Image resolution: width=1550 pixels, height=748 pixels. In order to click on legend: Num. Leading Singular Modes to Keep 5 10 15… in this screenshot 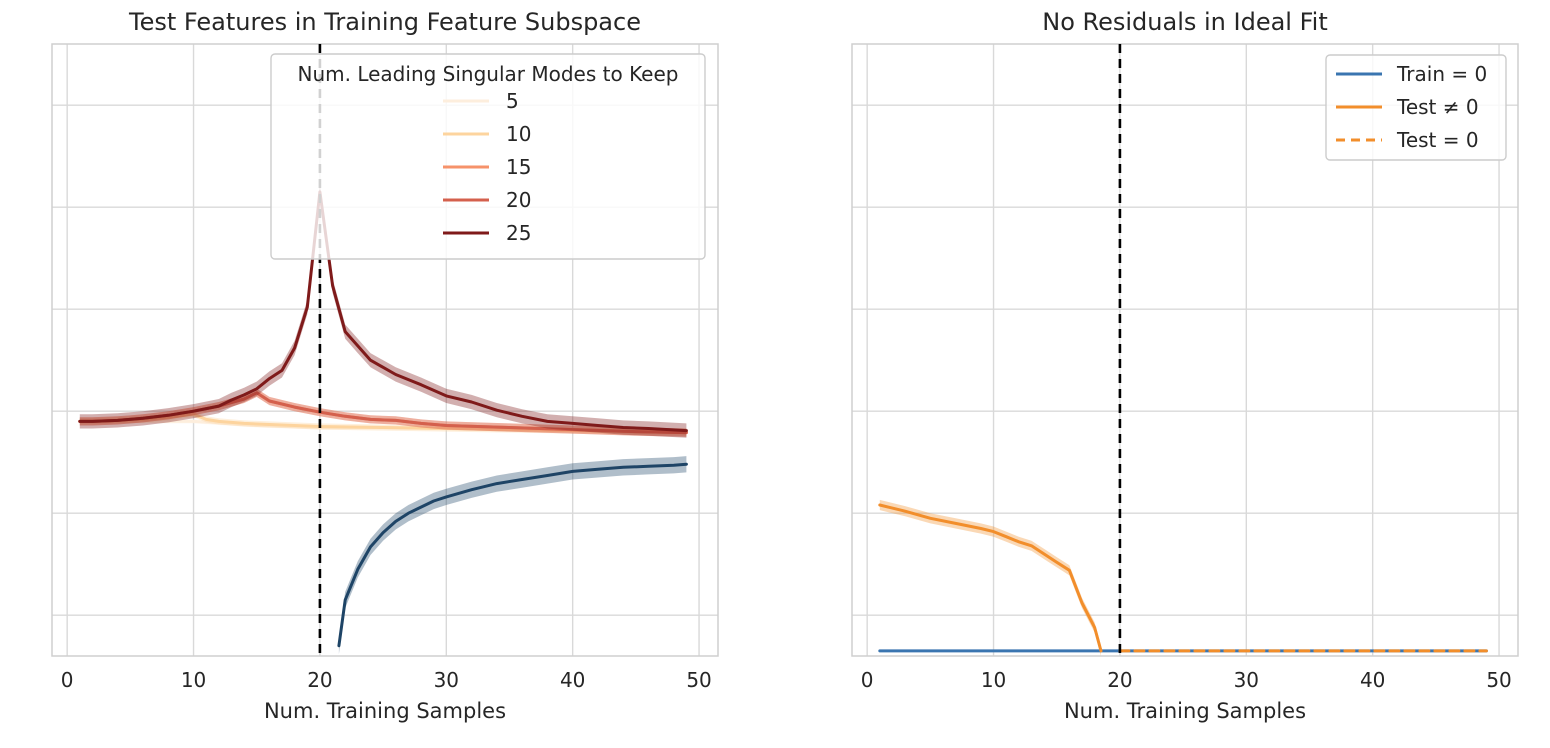, I will do `click(488, 156)`.